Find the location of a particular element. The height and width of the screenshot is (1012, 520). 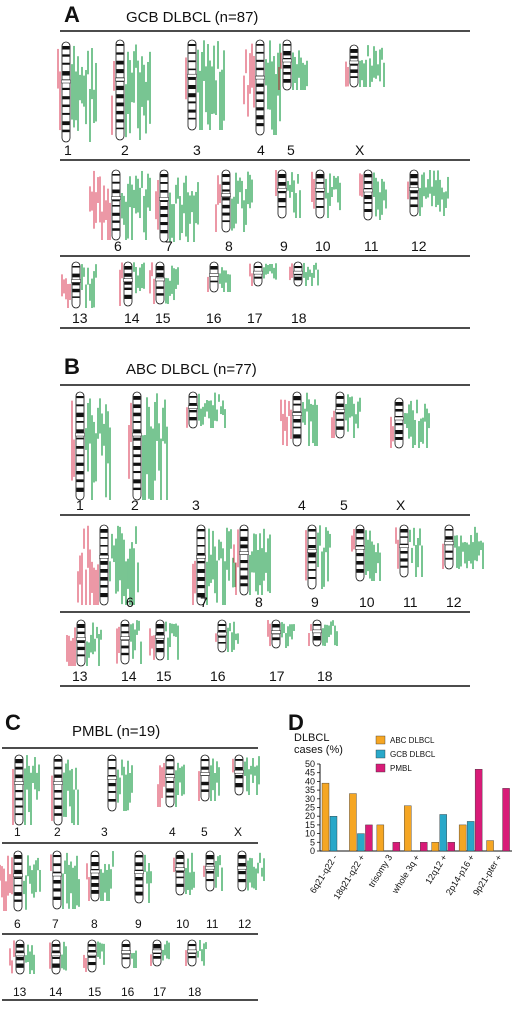

chromosome-label: 4 is located at coordinates (302, 505).